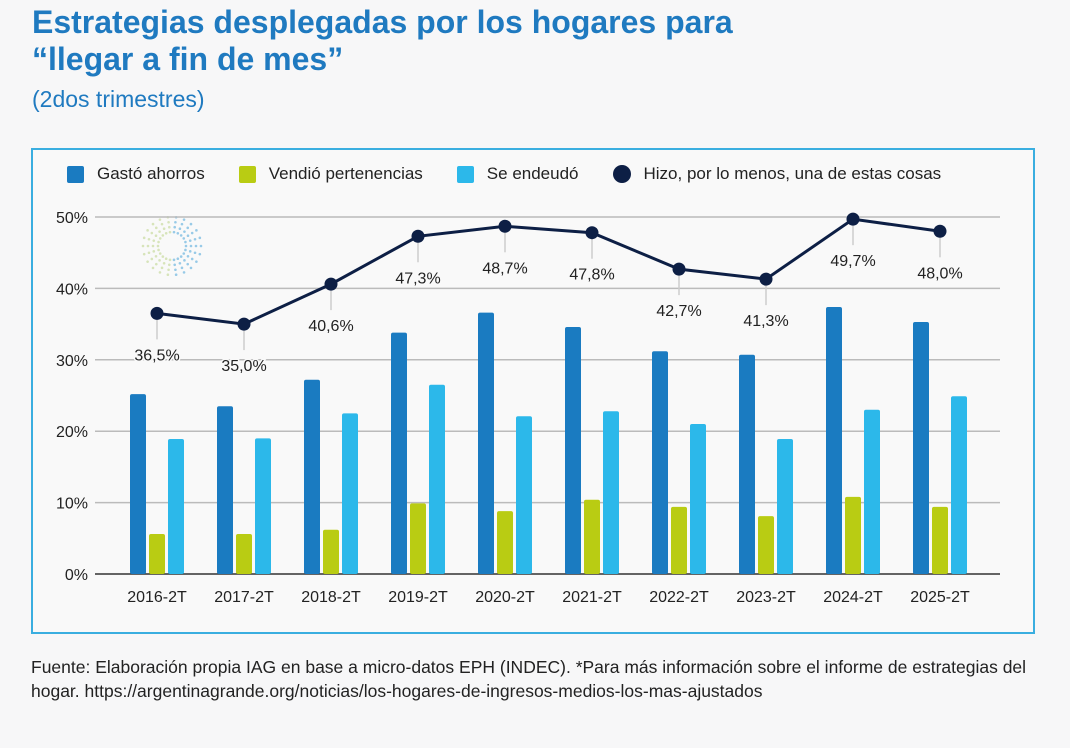  I want to click on x-tick-label: 2021-2T, so click(592, 597).